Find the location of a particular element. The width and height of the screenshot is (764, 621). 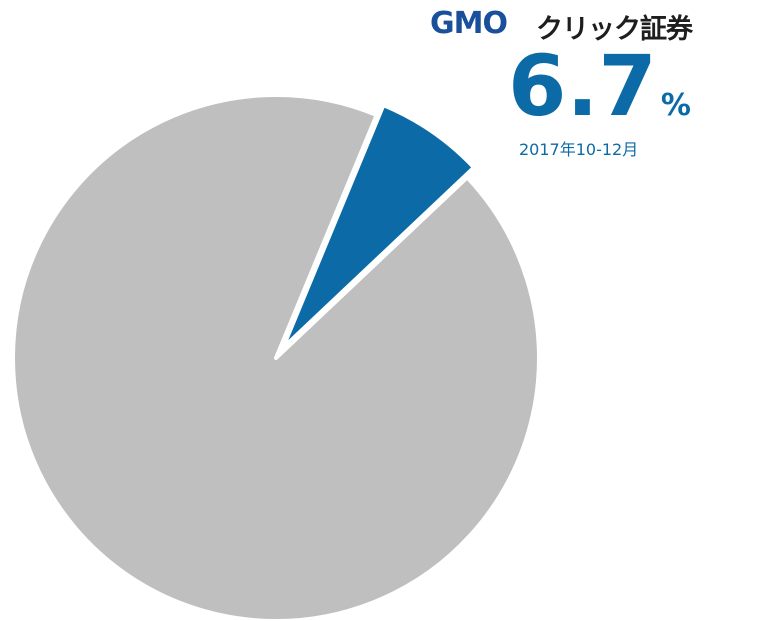

logo-gmo-text: GMO is located at coordinates (469, 23).